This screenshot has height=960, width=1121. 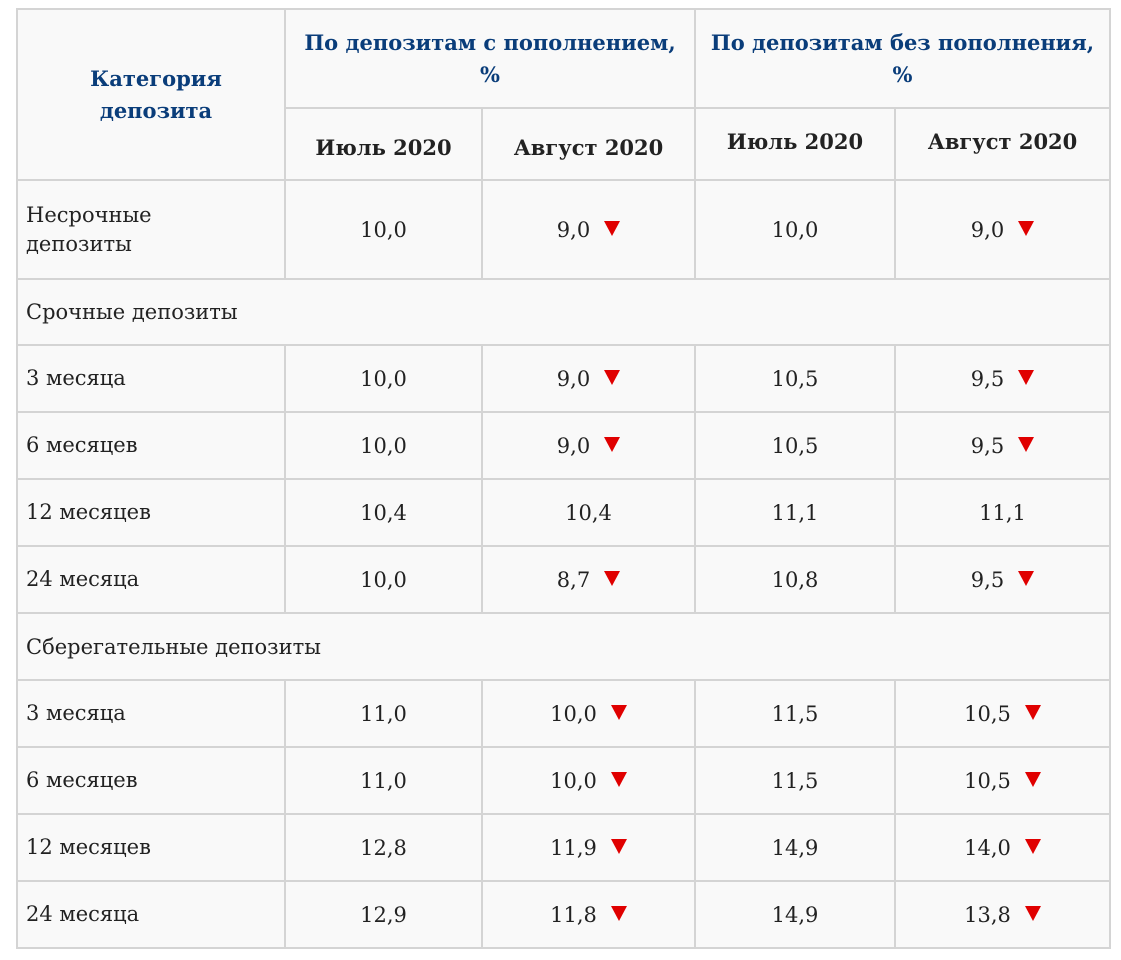 What do you see at coordinates (588, 914) in the screenshot?
I see `rate-cell: 11,8` at bounding box center [588, 914].